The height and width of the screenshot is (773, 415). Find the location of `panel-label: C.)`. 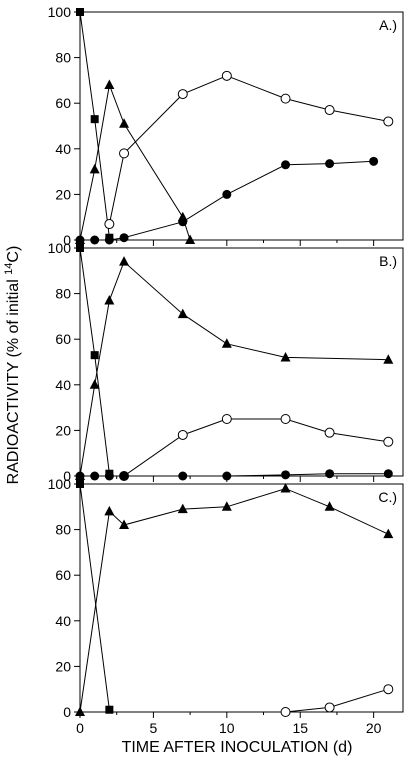

panel-label: C.) is located at coordinates (387, 497).